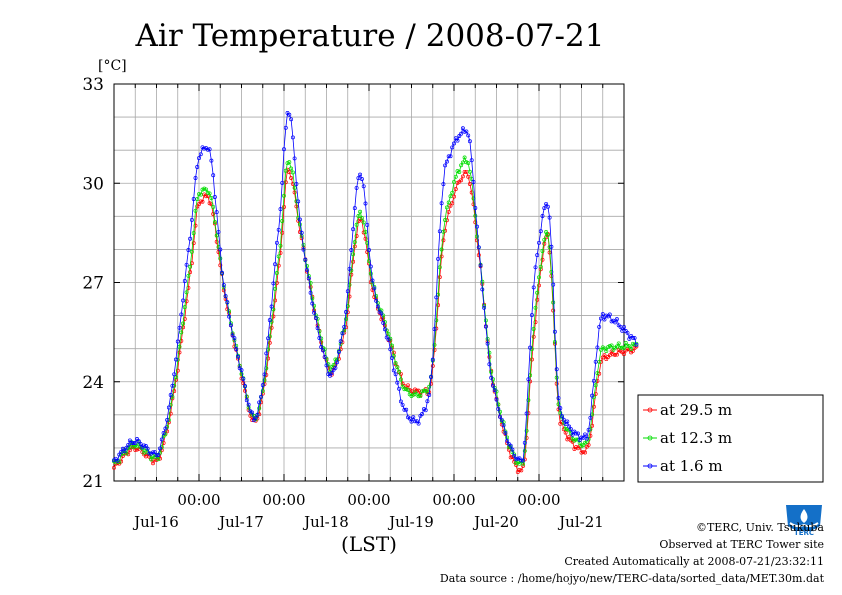 This screenshot has width=842, height=595. What do you see at coordinates (759, 527) in the screenshot?
I see `copyright-note: ©TERC, Univ. Tsukuba` at bounding box center [759, 527].